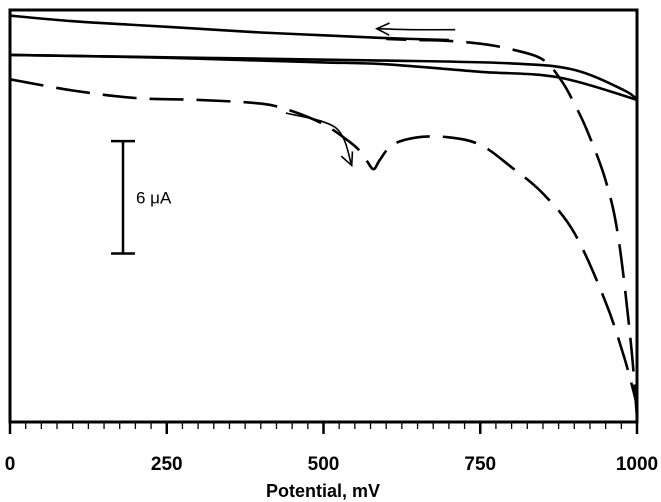 Image resolution: width=661 pixels, height=502 pixels. Describe the element at coordinates (154, 197) in the screenshot. I see `scale-bar-label: 6 μA` at that location.